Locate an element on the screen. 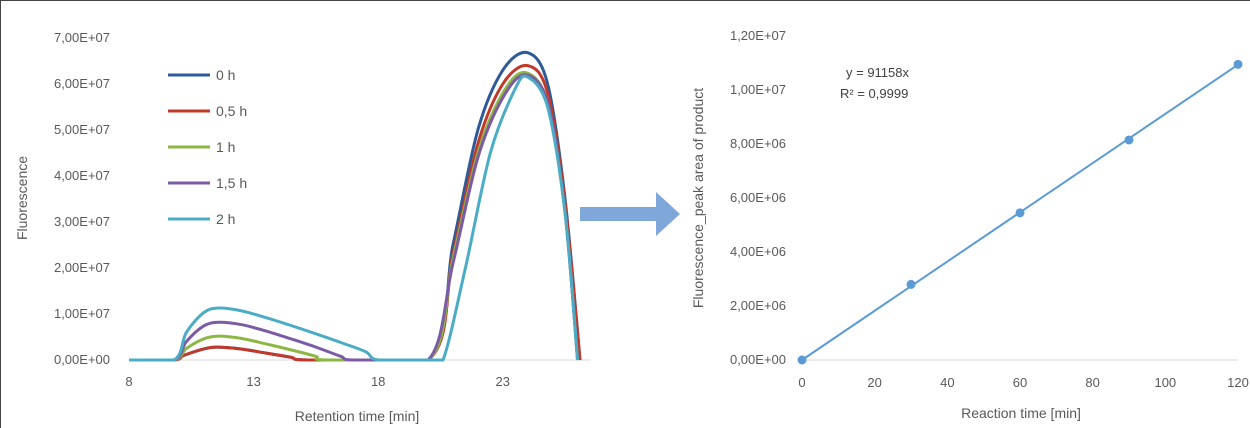 This screenshot has width=1250, height=428. left-y-axis-title: Fluorescence is located at coordinates (22, 198).